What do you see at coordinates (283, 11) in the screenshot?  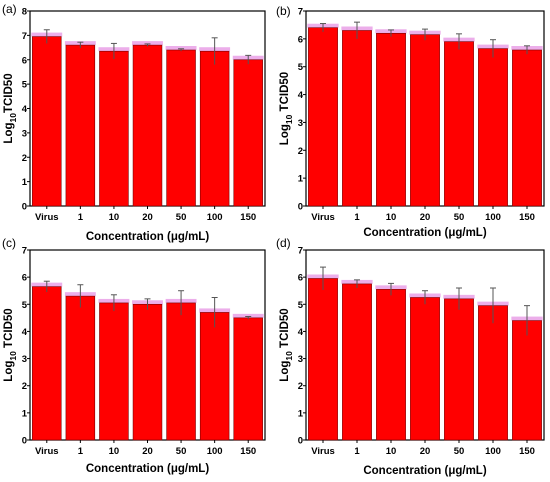 I see `panel-label: (b)` at bounding box center [283, 11].